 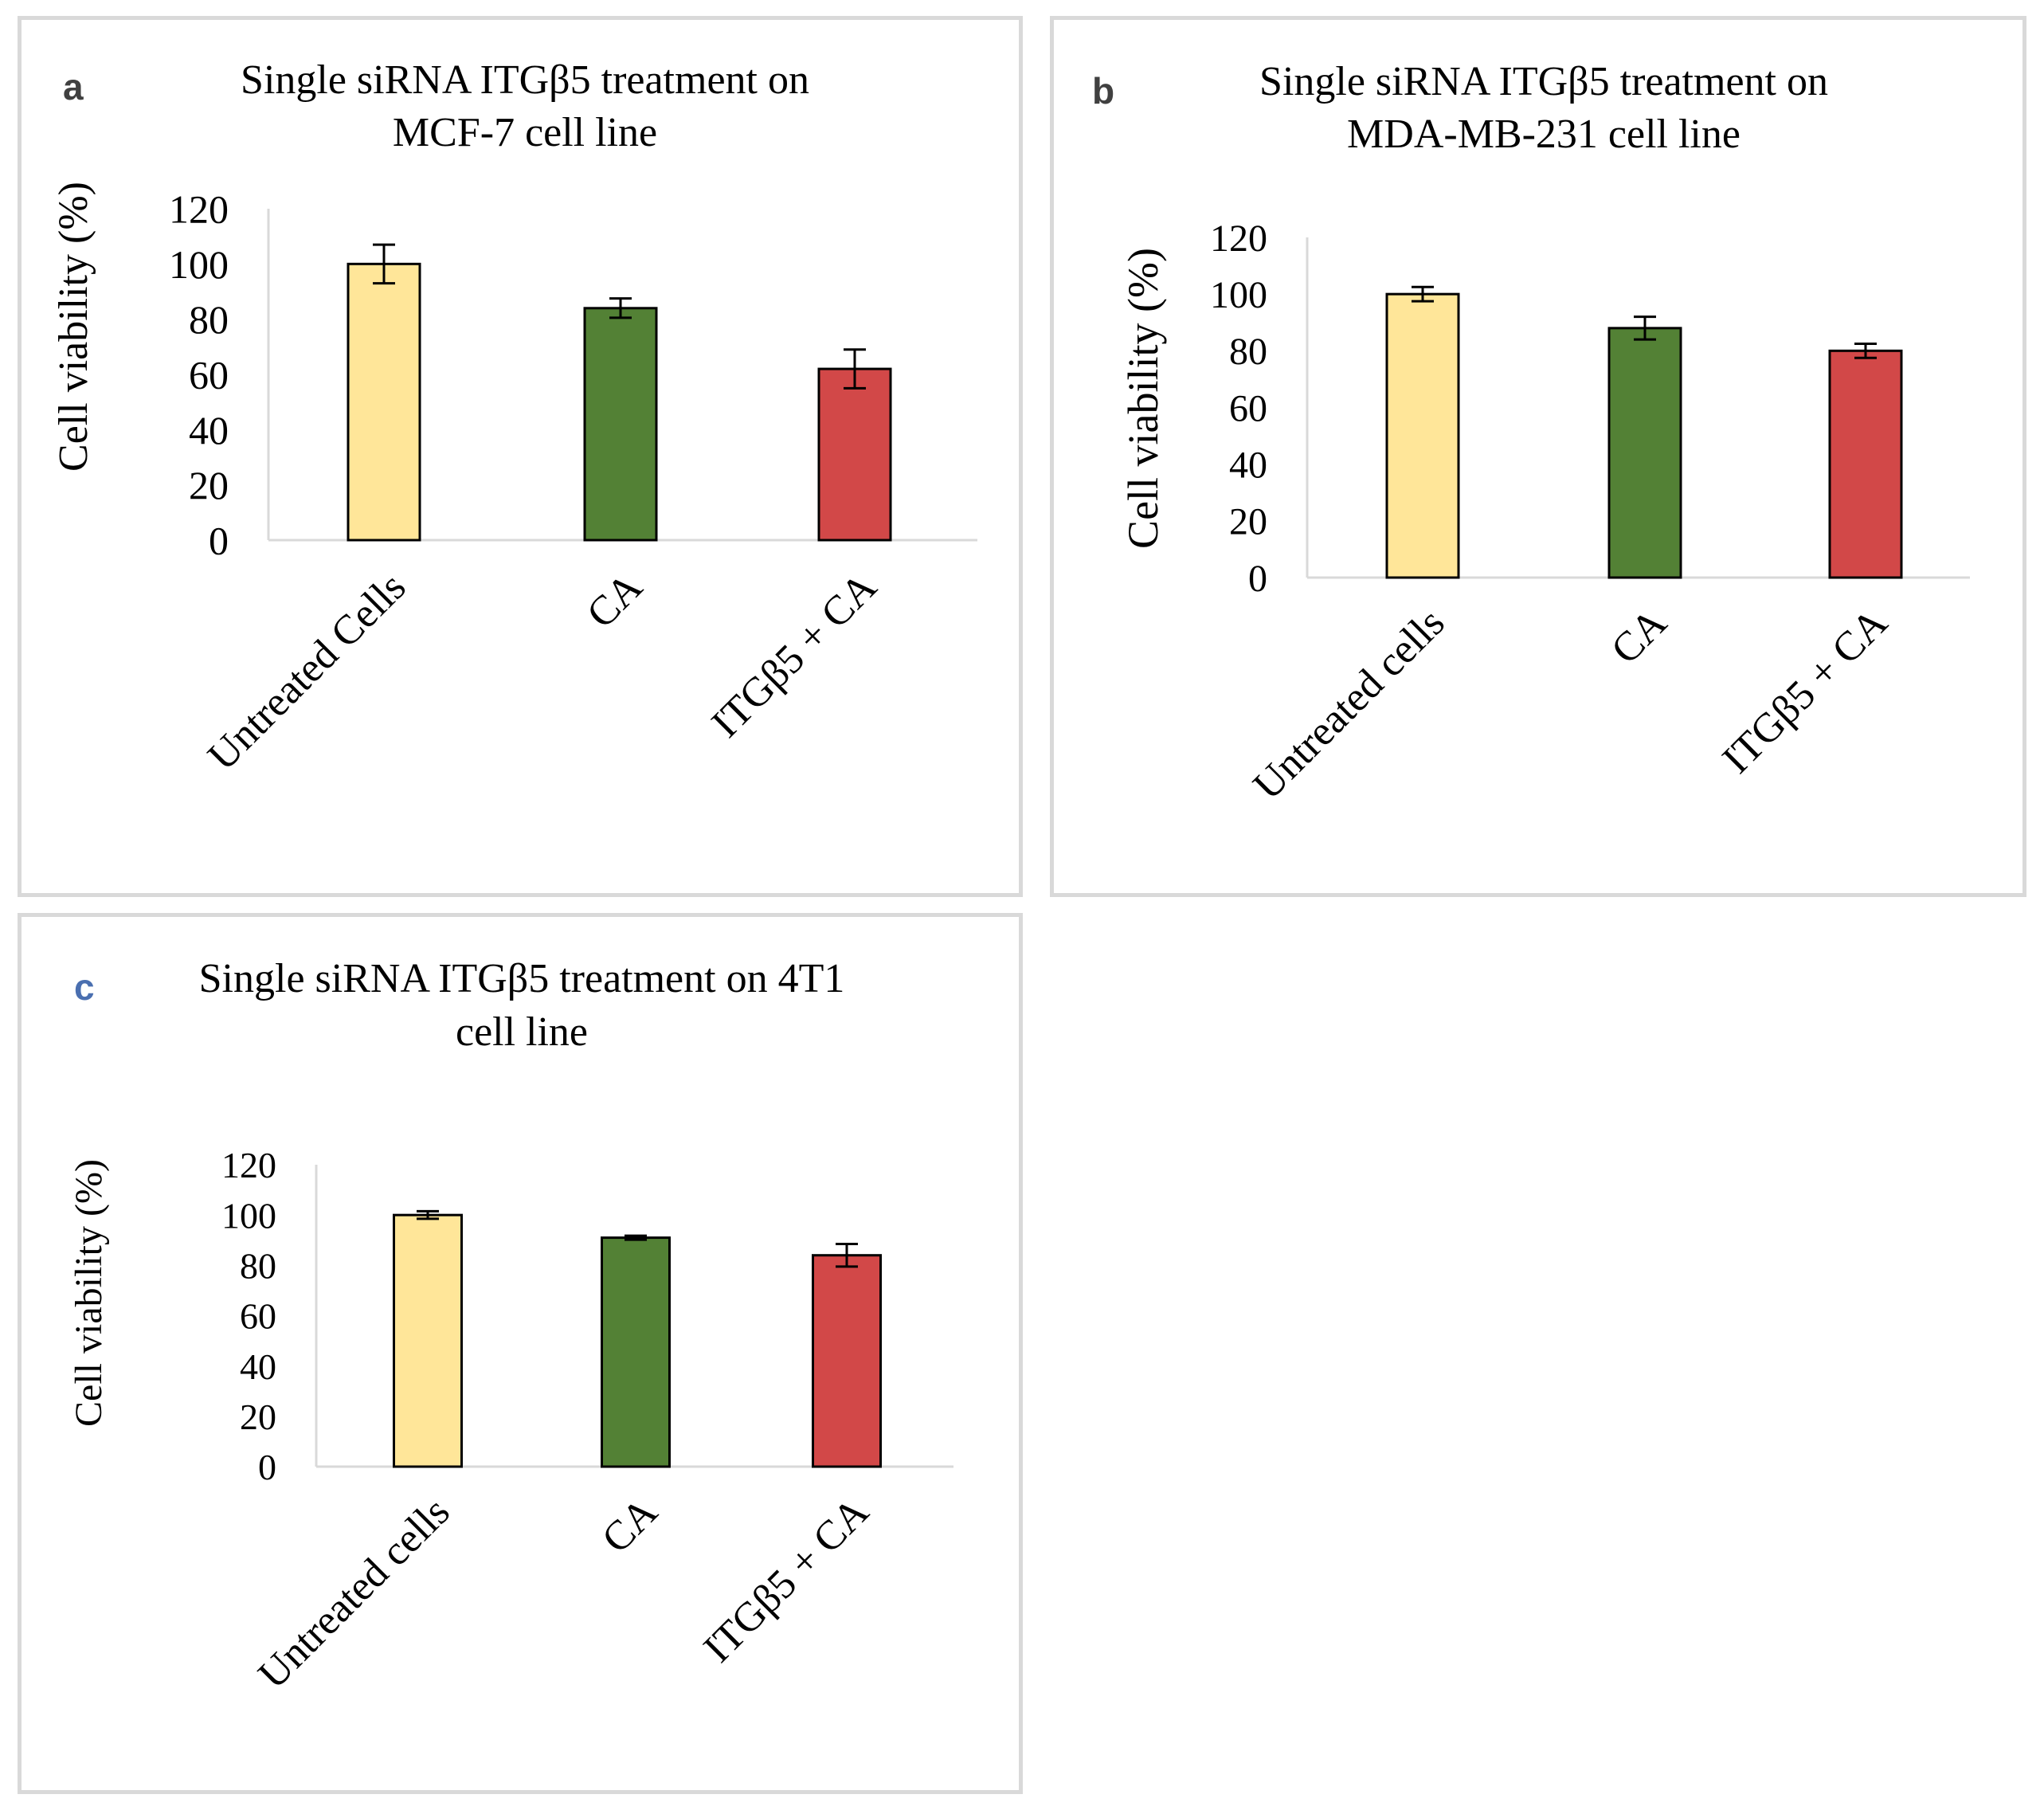 I want to click on category-label-1: Untreated Cells, so click(x=306, y=671).